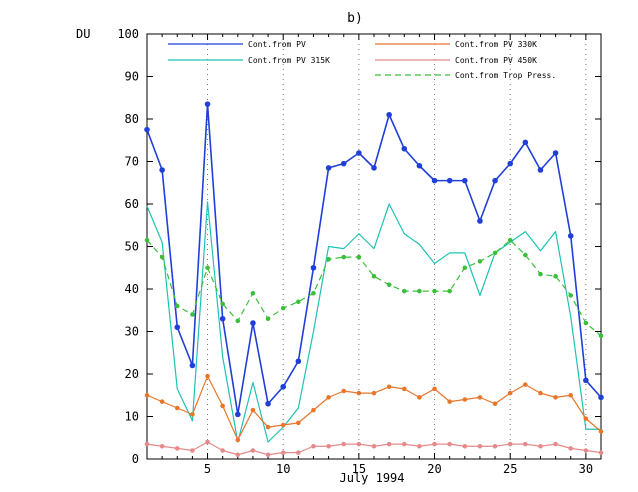  What do you see at coordinates (132, 247) in the screenshot?
I see `y-tick-label: 50` at bounding box center [132, 247].